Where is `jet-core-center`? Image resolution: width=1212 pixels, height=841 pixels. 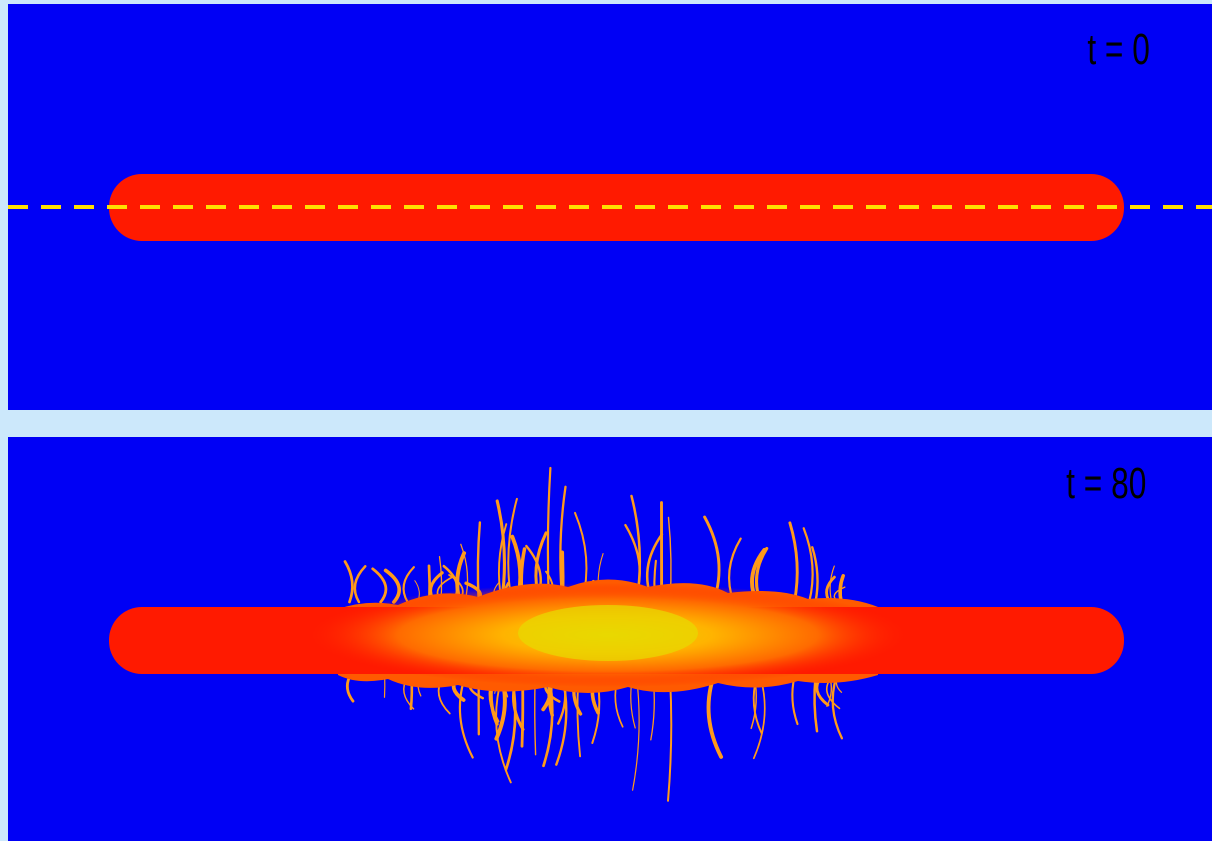 jet-core-center is located at coordinates (608, 633).